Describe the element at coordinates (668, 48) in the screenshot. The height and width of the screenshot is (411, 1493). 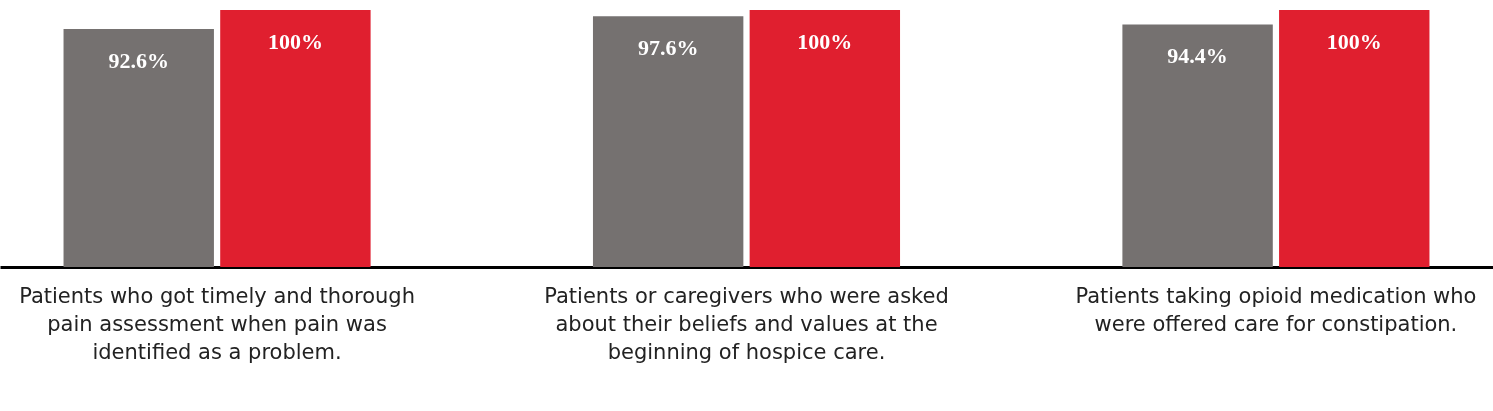
I see `data-label: 97.6%` at that location.